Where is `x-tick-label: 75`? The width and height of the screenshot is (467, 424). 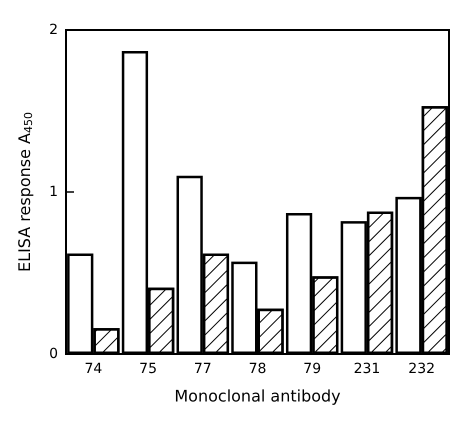
x-tick-label: 75 is located at coordinates (148, 369).